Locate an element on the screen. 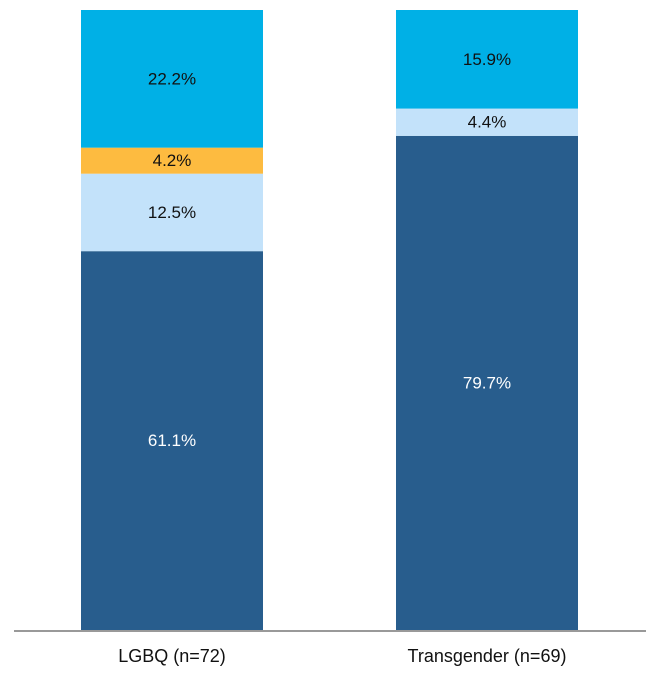 This screenshot has width=648, height=675. data-label-0-1: 12.5% is located at coordinates (172, 212).